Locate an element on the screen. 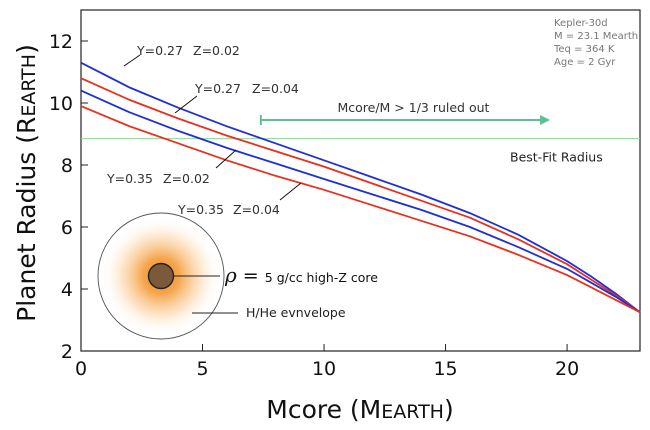 The width and height of the screenshot is (650, 430). rho-equals: = is located at coordinates (251, 276).